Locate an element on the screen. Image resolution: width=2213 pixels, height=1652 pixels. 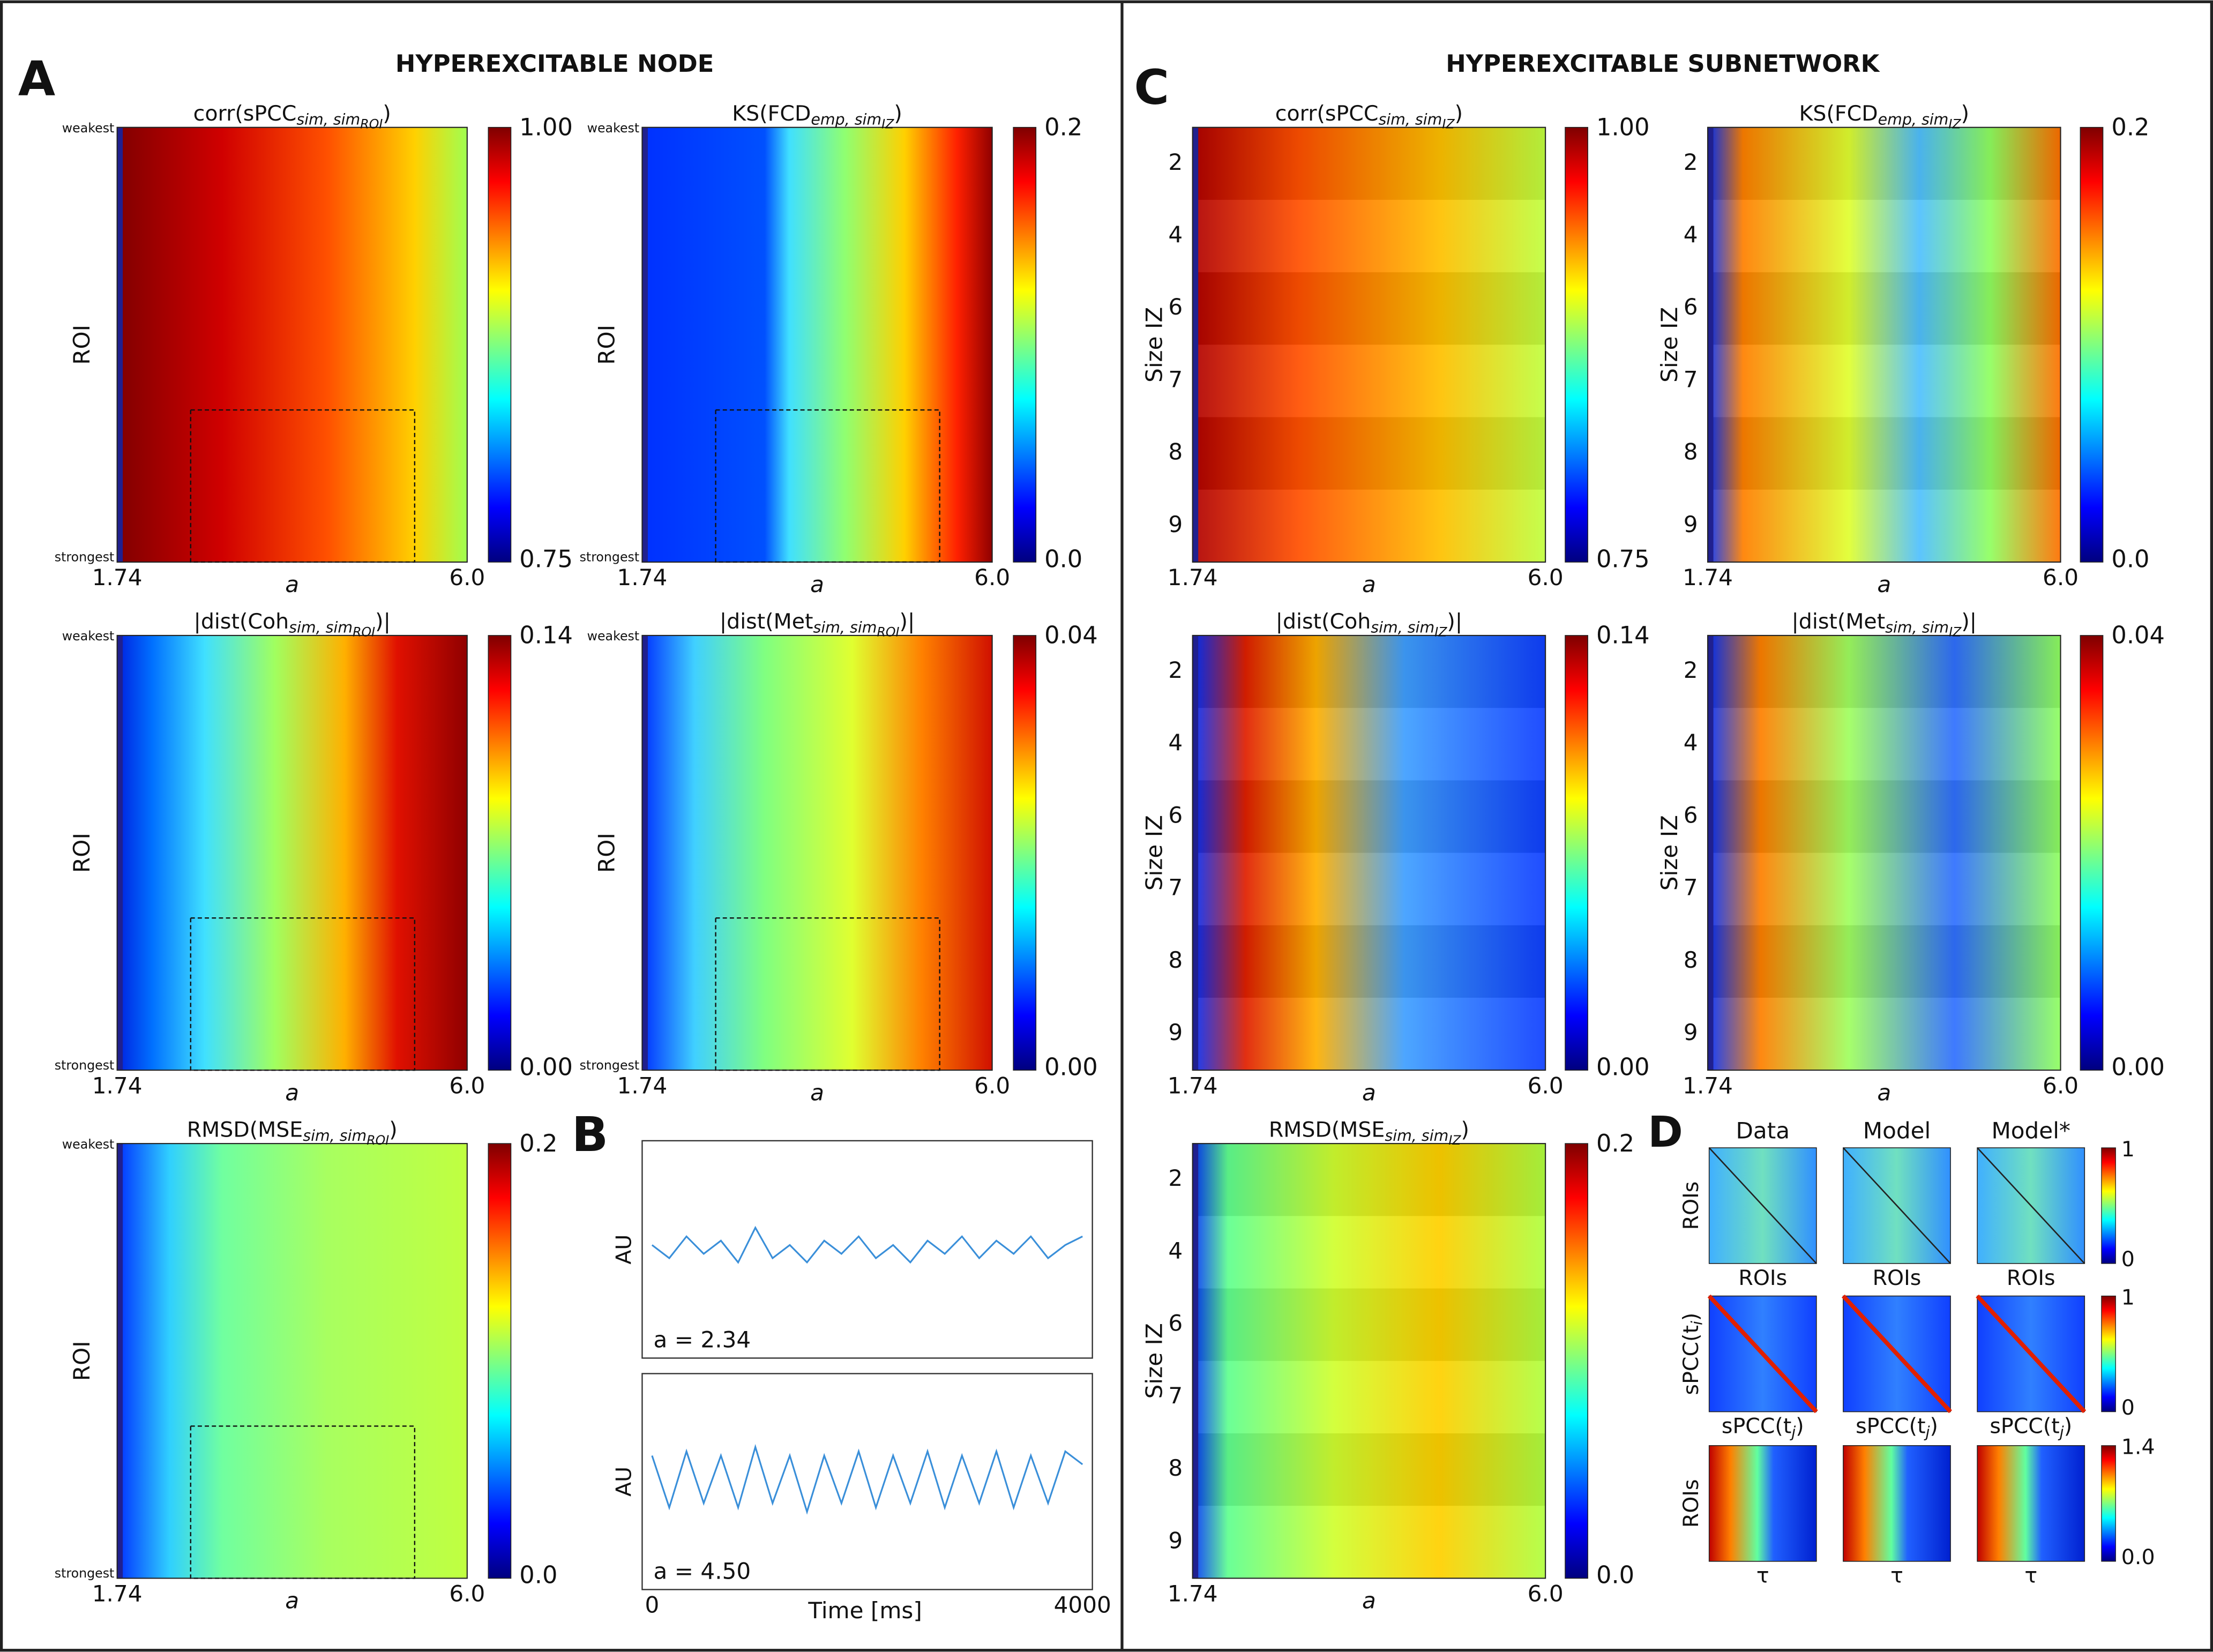
y-tick-label: 2 is located at coordinates (1175, 670).